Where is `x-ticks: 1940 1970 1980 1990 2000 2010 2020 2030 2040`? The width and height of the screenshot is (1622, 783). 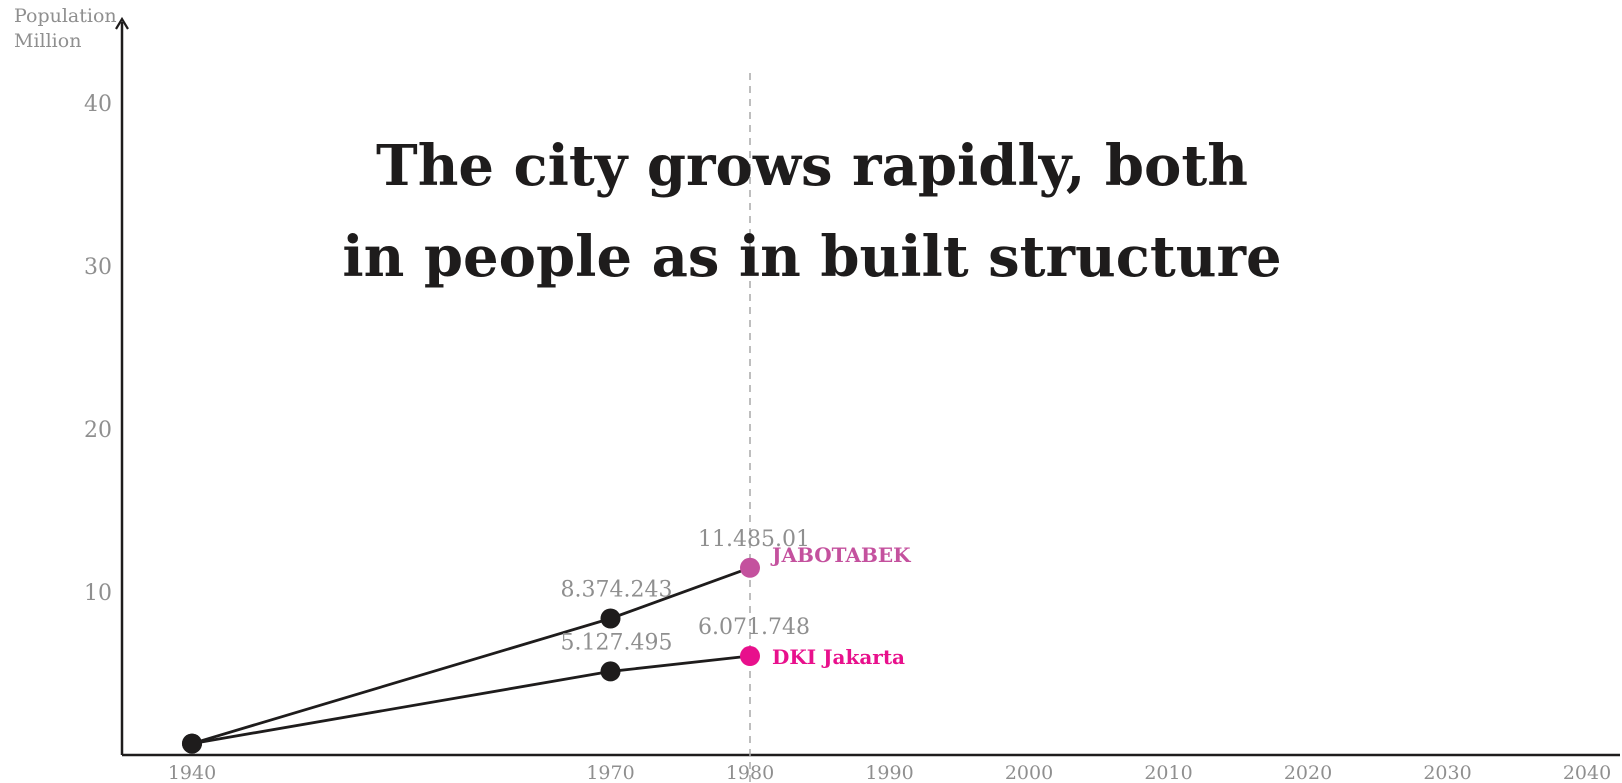
x-ticks: 1940 1970 1980 1990 2000 2010 2020 2030 2040 is located at coordinates (889, 772).